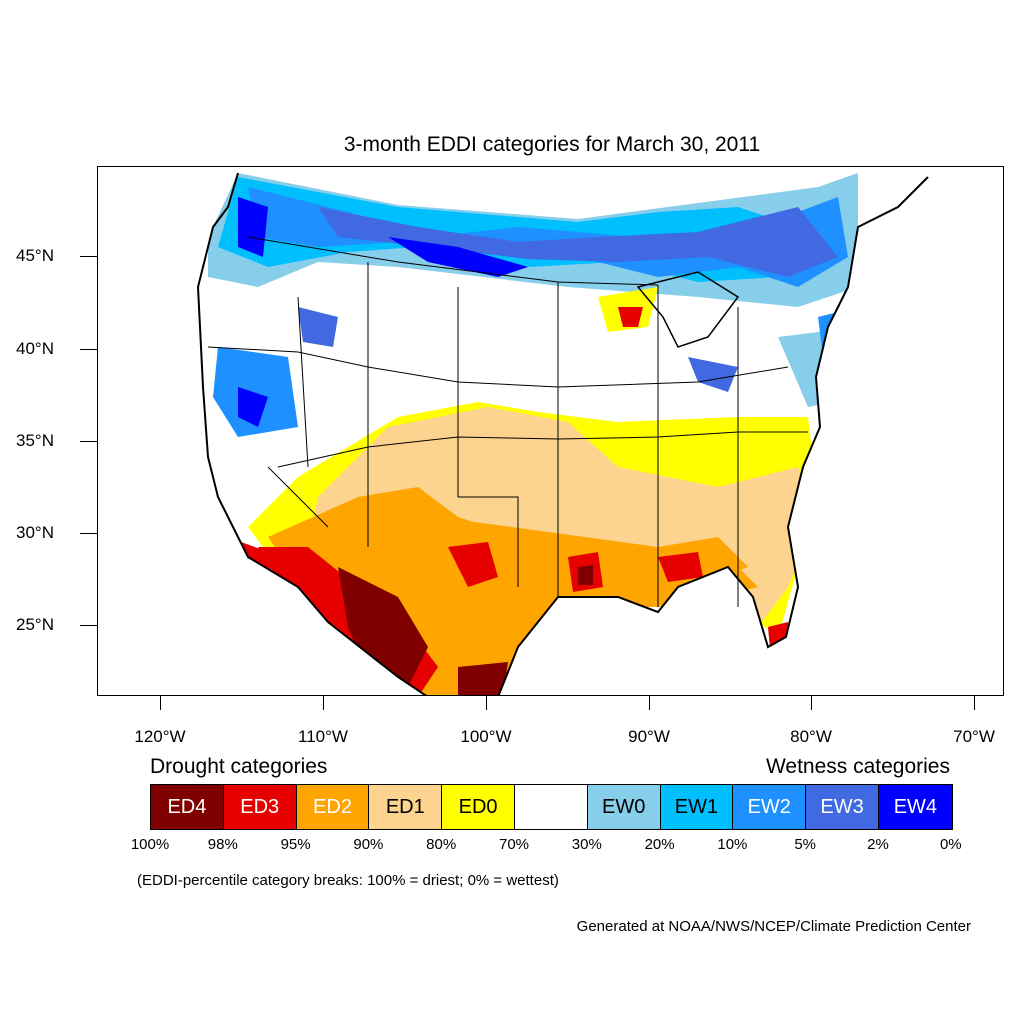 This screenshot has width=1024, height=1024. Describe the element at coordinates (950, 844) in the screenshot. I see `percentile-break-label: 0%` at that location.